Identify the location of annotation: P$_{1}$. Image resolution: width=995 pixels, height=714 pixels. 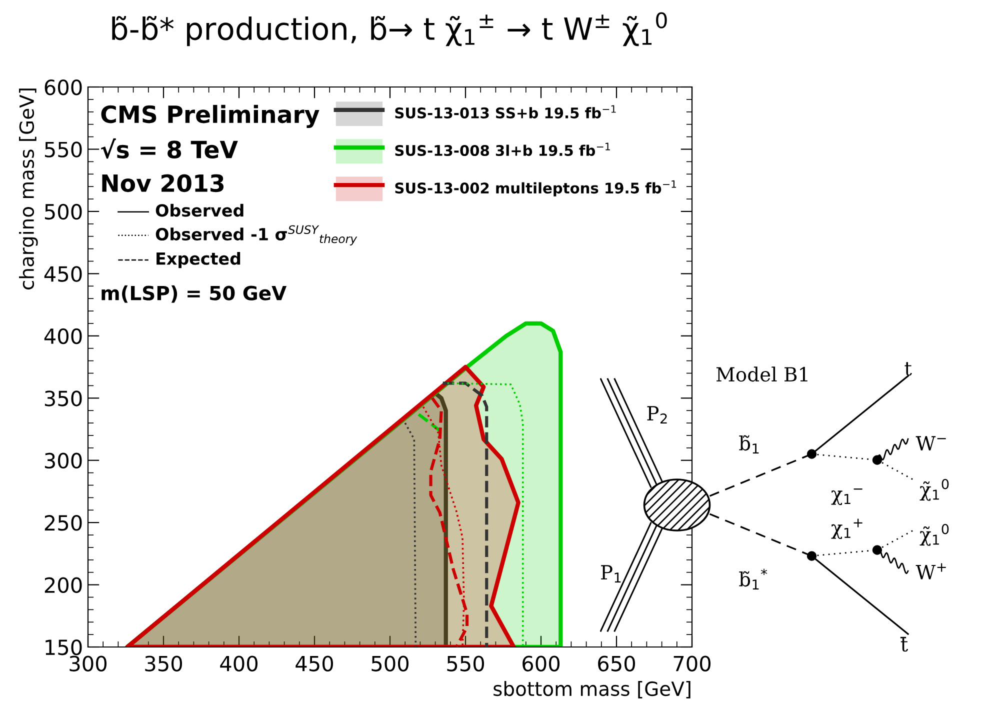
(611, 574).